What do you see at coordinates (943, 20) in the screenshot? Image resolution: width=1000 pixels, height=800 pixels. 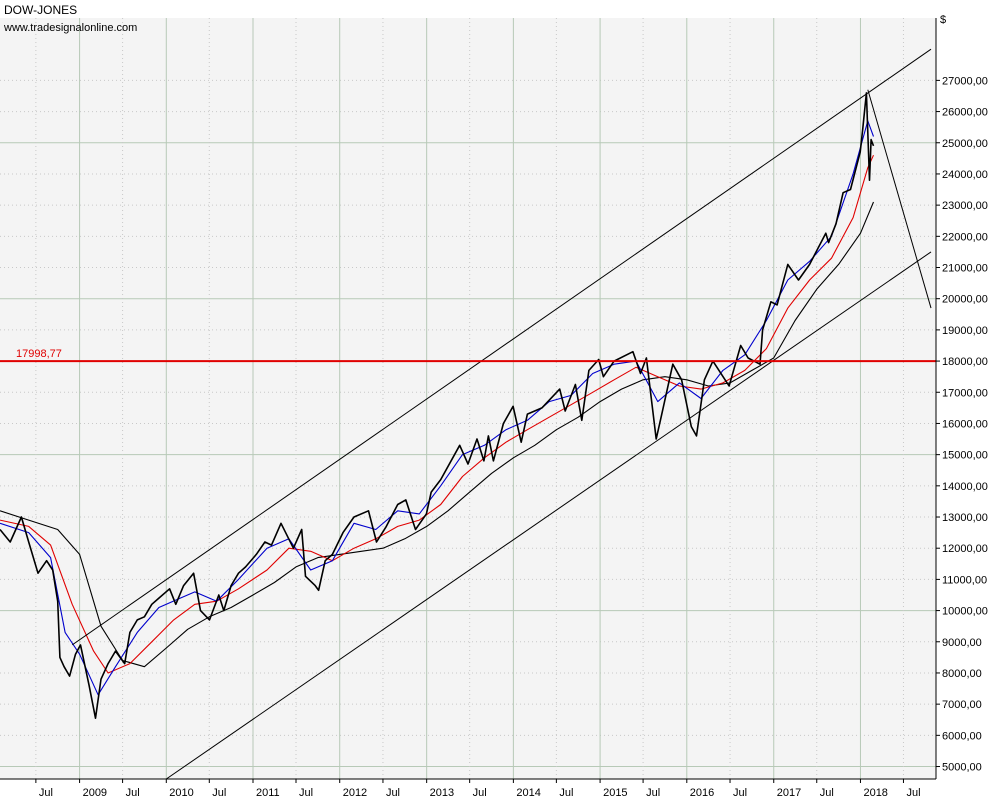 I see `currency-symbol: $` at bounding box center [943, 20].